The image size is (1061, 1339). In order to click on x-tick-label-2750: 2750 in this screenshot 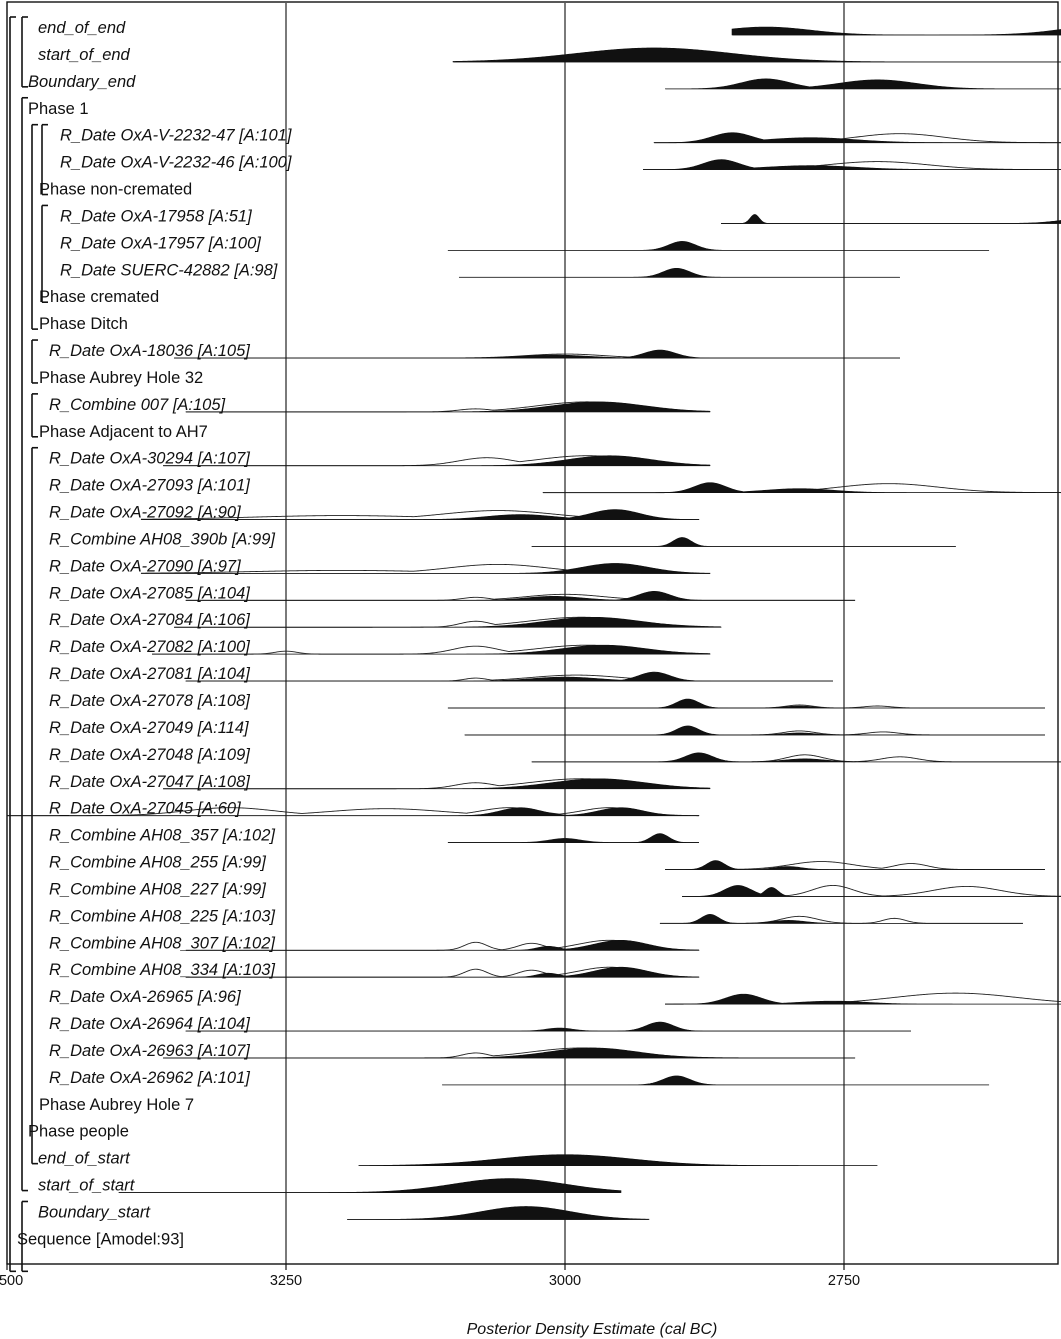, I will do `click(844, 1281)`.